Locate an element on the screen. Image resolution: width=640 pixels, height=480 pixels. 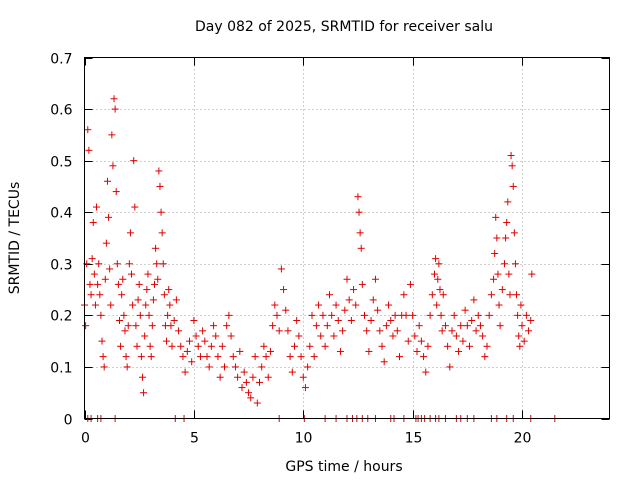
x-tick-label: 0 is located at coordinates (85, 439).